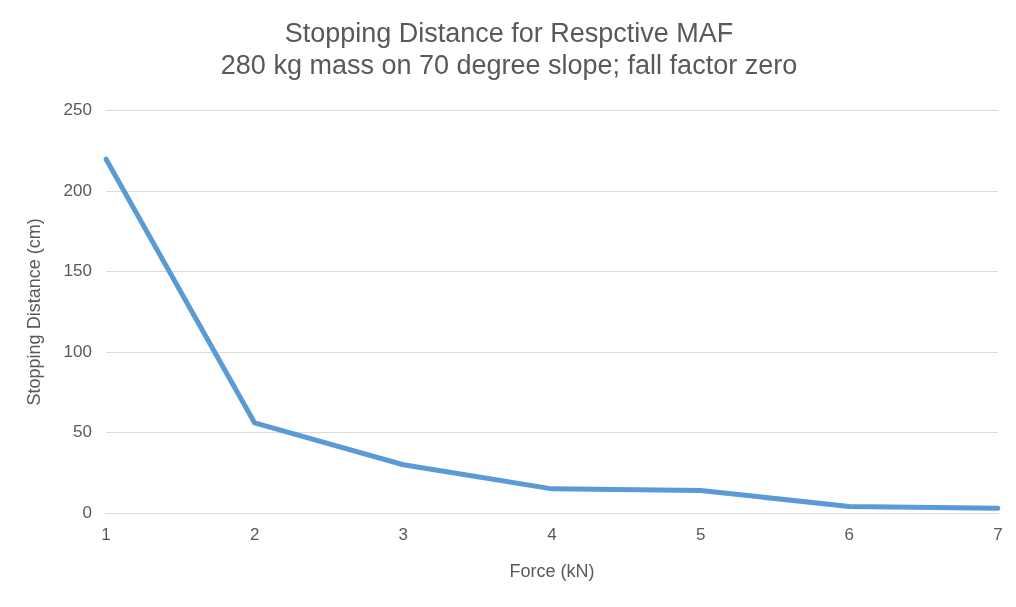  I want to click on y-tick-label: 150, so click(77, 271).